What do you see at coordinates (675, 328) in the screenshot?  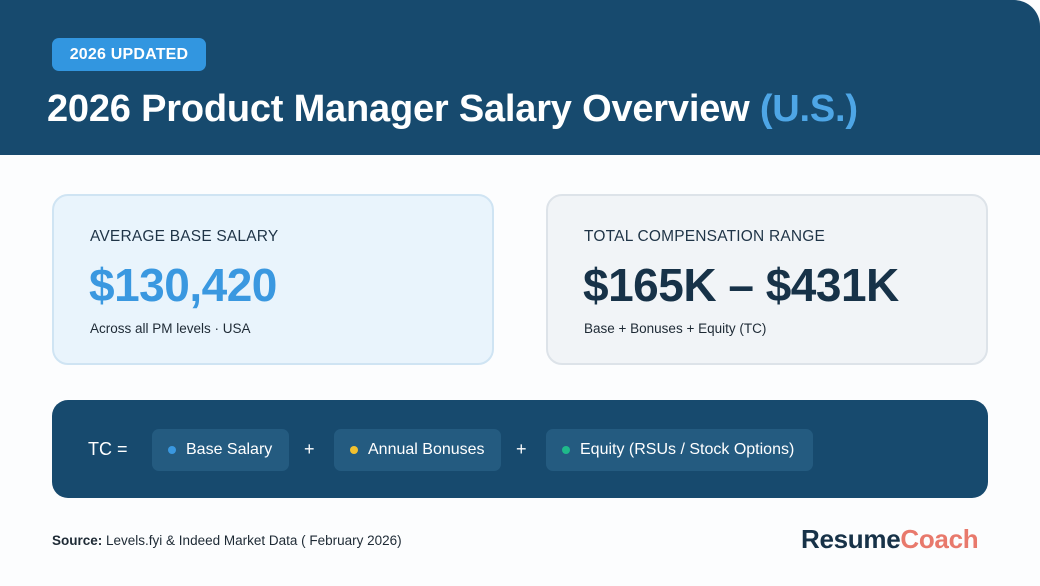 I see `total-comp-subtext: Base + Bonuses + Equity (TC)` at bounding box center [675, 328].